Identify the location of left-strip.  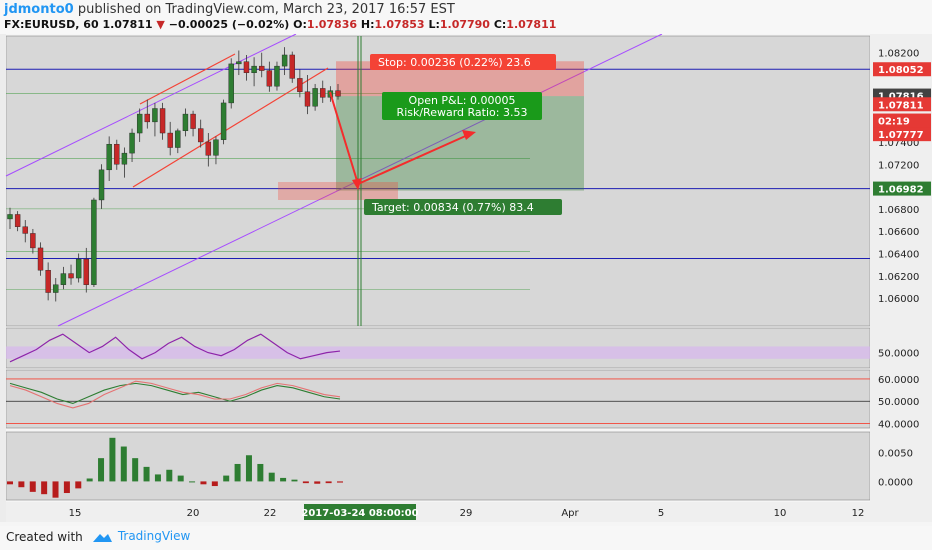
(3, 278).